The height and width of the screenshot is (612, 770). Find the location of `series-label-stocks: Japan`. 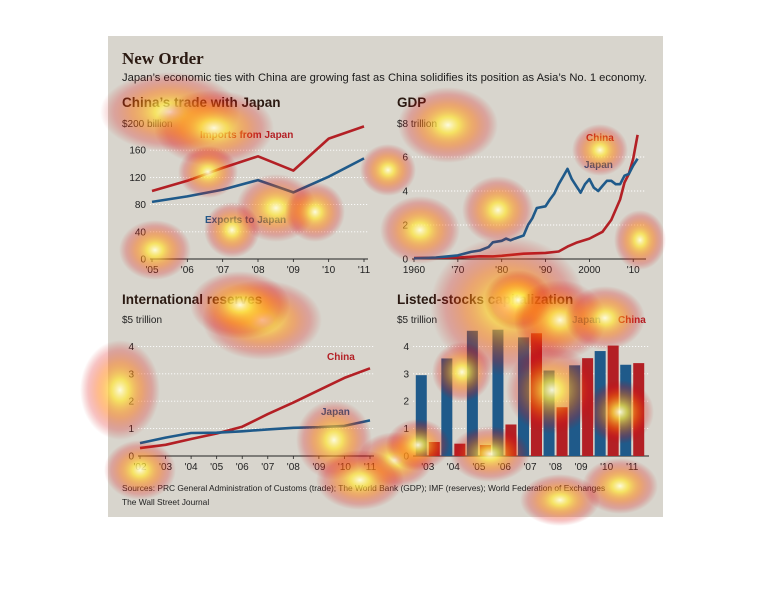

series-label-stocks: Japan is located at coordinates (586, 320).